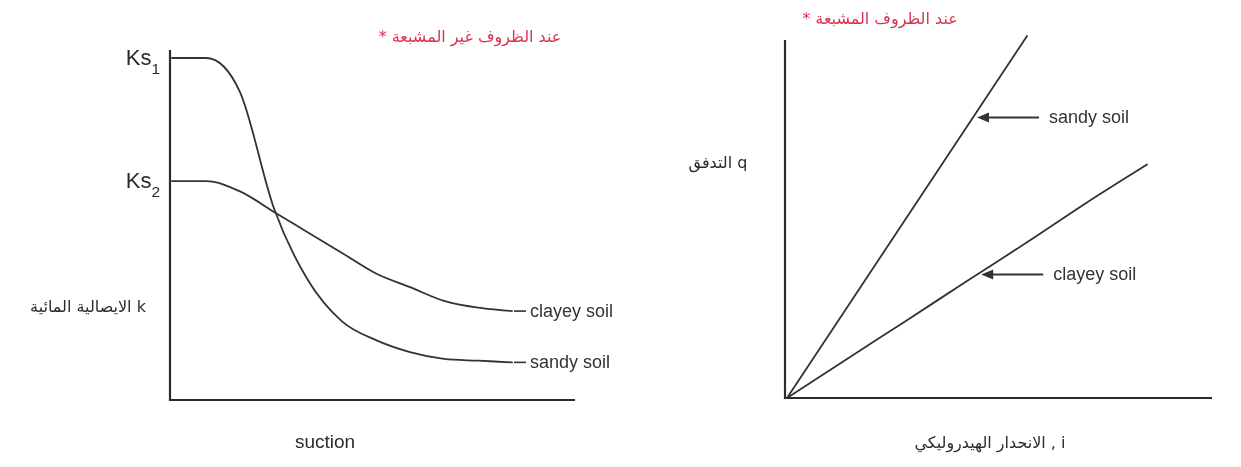  I want to click on annotation: Ks$_{2}$, so click(142, 184).